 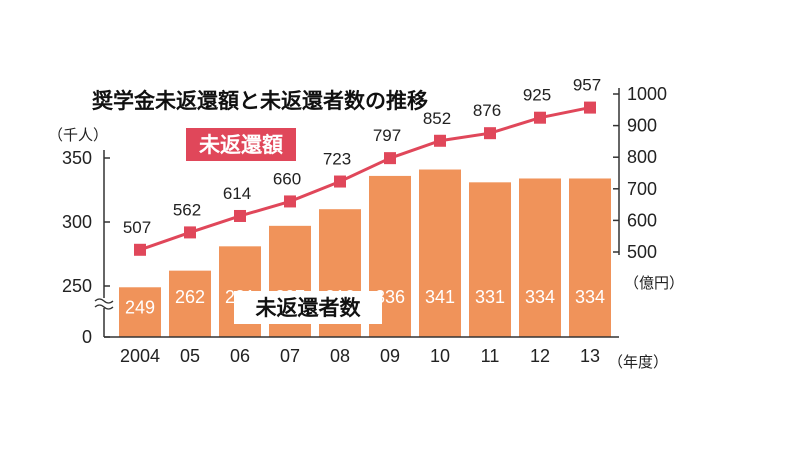 What do you see at coordinates (390, 356) in the screenshot?
I see `x-tick-label: 09` at bounding box center [390, 356].